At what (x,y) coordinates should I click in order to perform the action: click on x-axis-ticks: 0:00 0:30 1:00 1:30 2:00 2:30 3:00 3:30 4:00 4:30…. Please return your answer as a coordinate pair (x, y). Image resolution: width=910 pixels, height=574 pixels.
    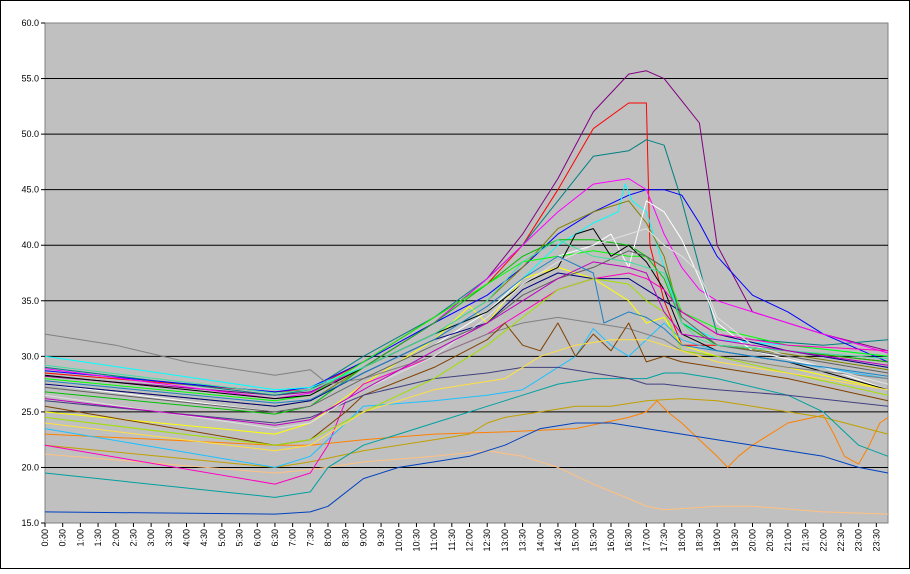
    Looking at the image, I should click on (460, 537).